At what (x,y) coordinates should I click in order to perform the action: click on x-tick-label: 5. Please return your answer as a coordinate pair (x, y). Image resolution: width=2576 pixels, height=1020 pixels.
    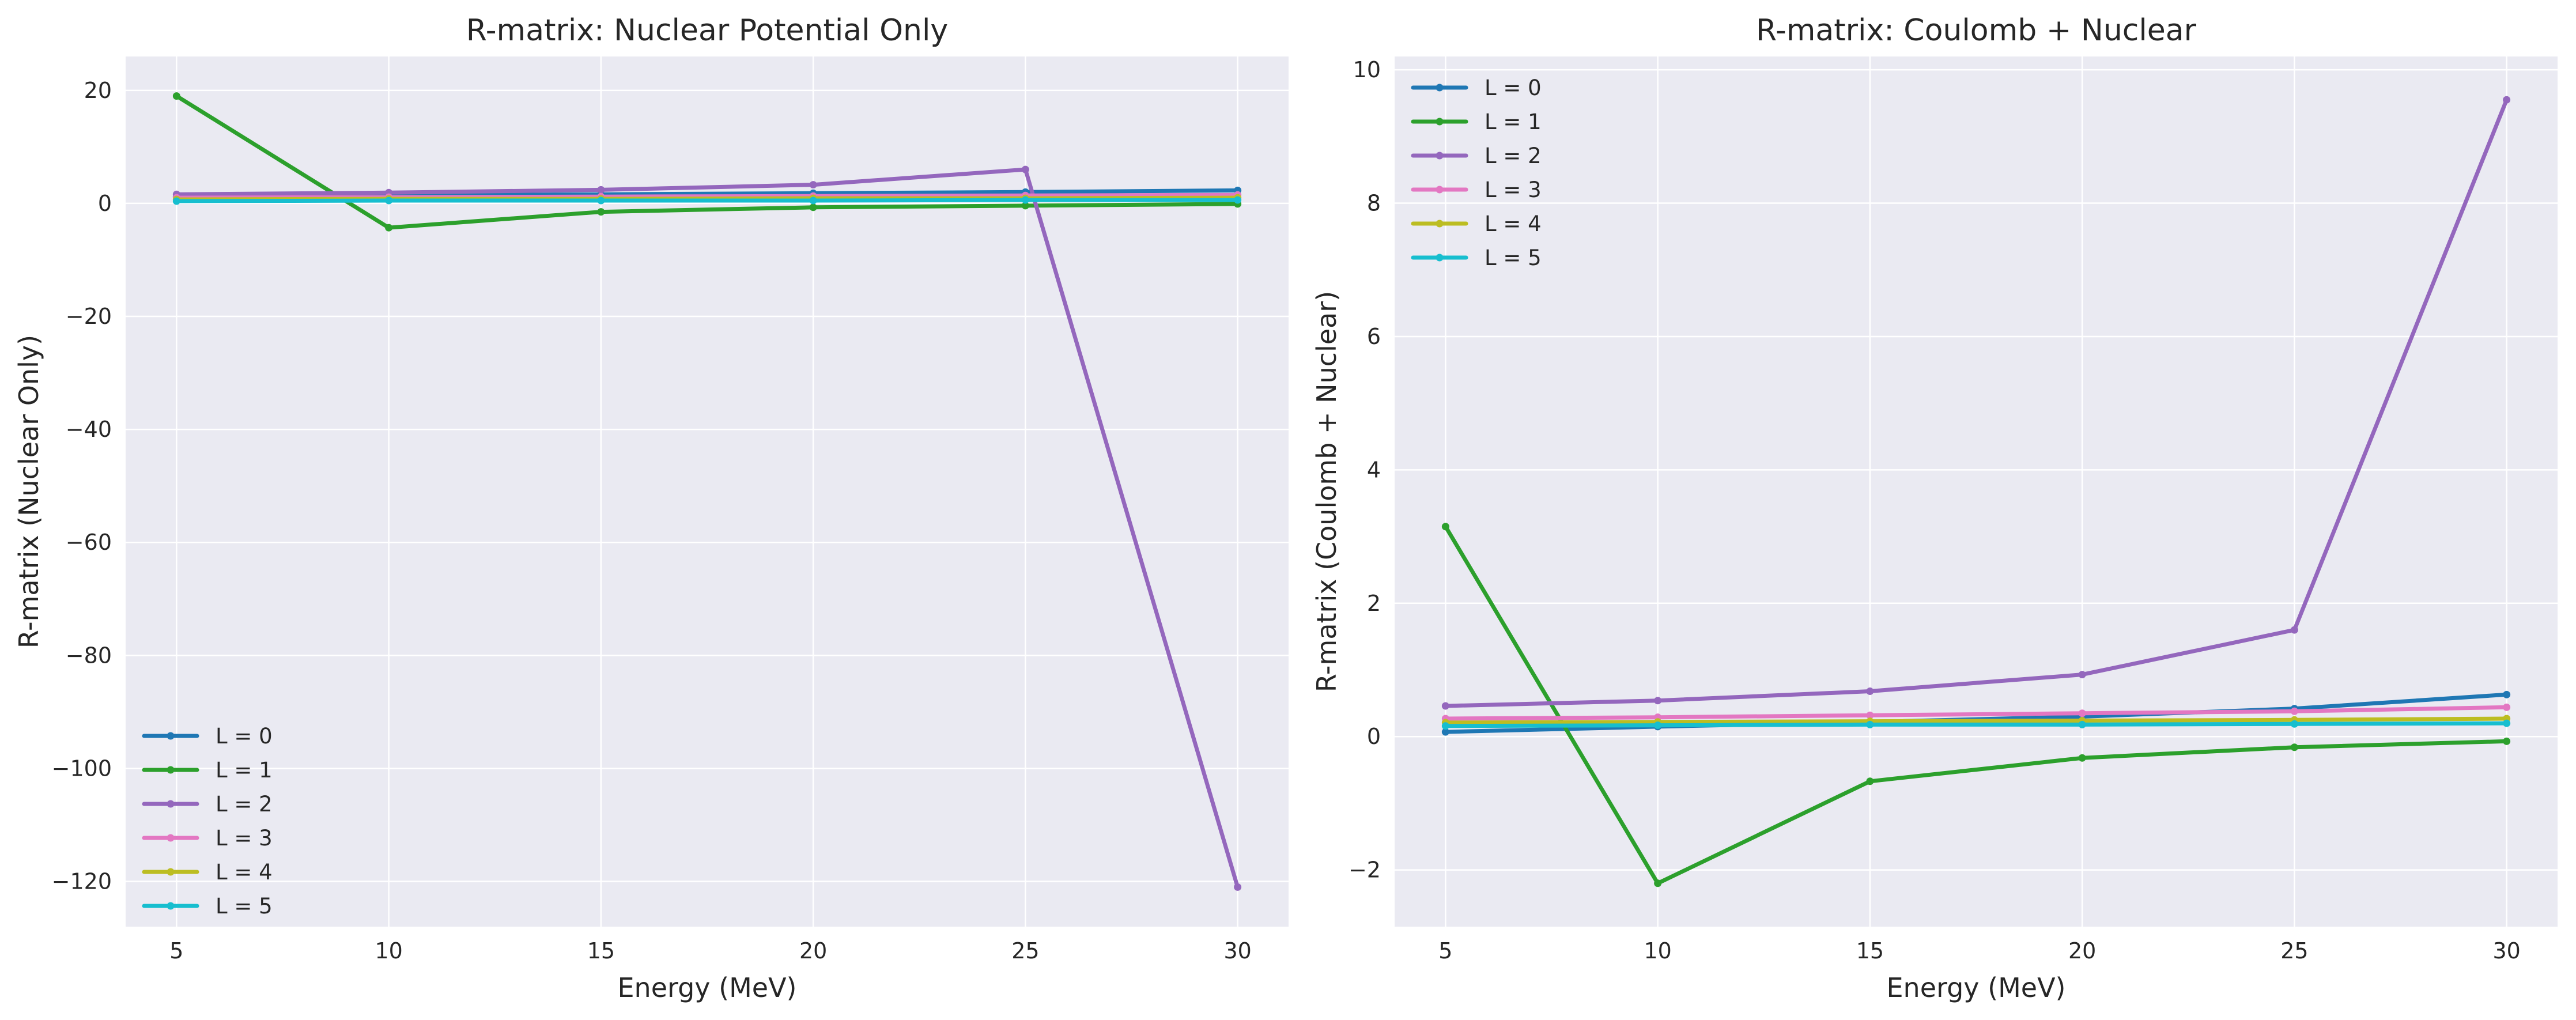
    Looking at the image, I should click on (176, 951).